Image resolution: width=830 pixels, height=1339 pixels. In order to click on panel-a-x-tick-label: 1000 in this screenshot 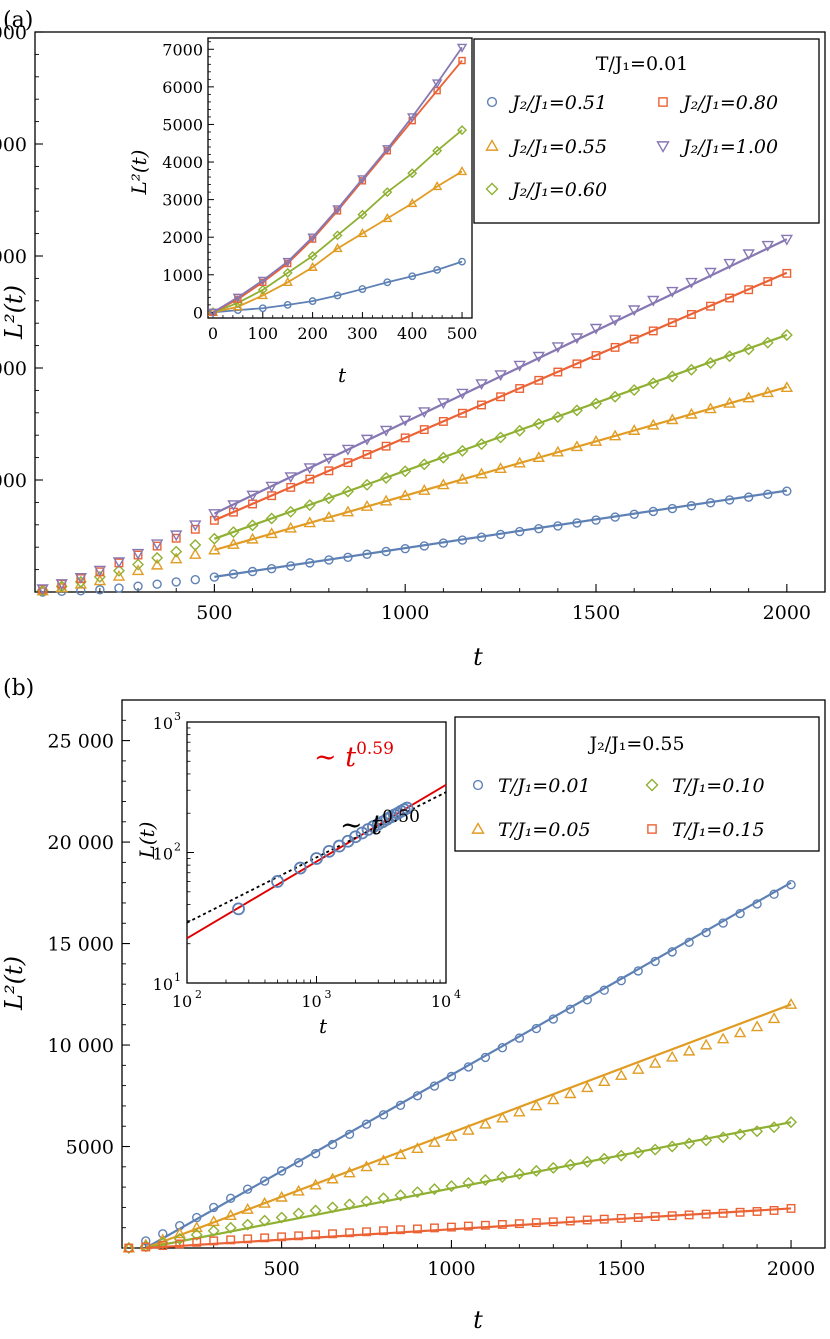, I will do `click(405, 613)`.